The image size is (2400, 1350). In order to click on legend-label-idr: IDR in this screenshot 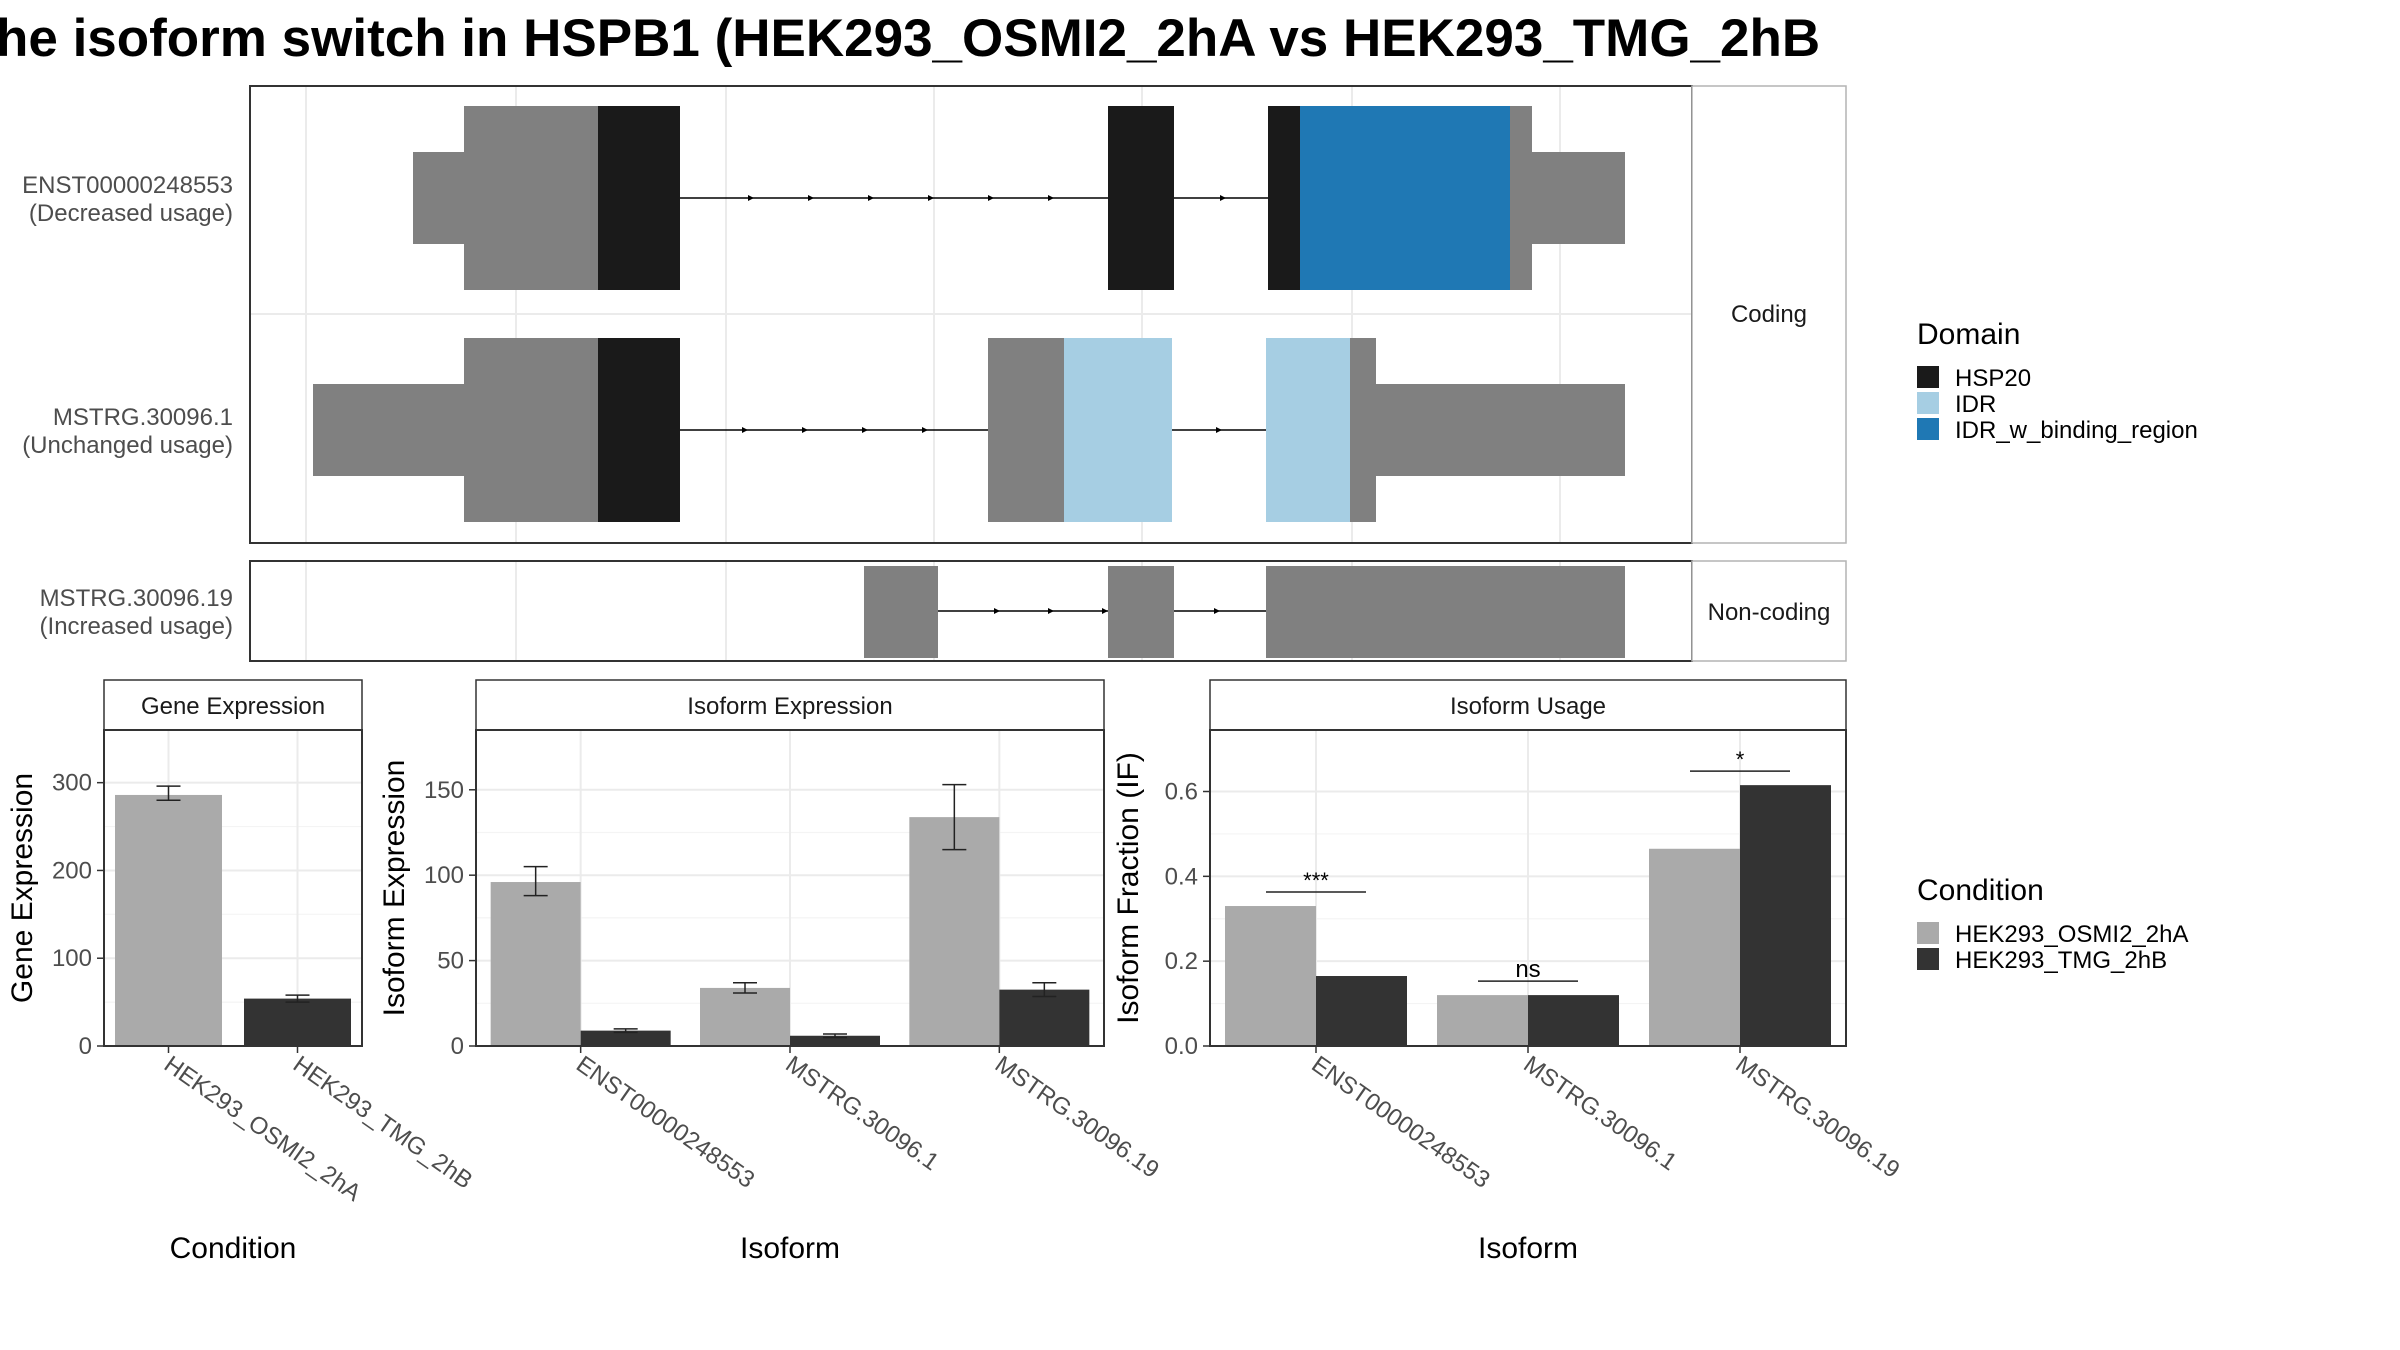, I will do `click(1975, 404)`.